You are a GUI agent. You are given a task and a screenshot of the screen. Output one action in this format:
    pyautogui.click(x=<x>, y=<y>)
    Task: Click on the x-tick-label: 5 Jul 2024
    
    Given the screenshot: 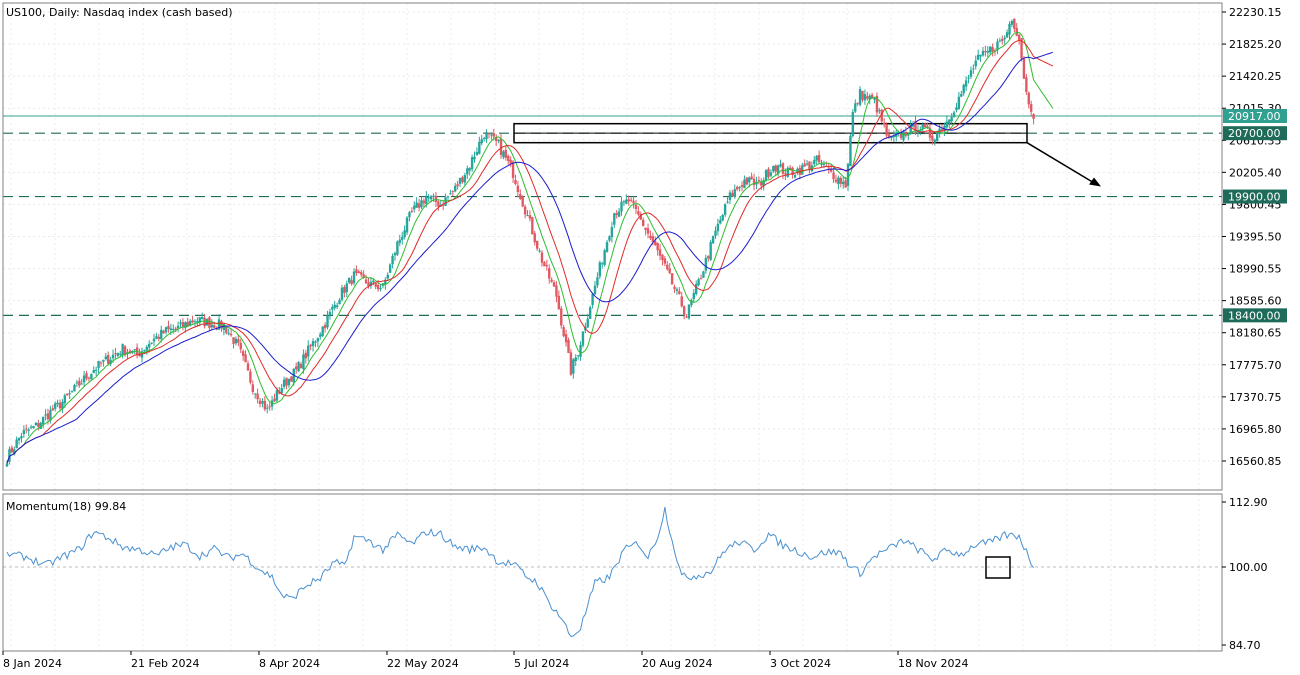 What is the action you would take?
    pyautogui.click(x=541, y=663)
    